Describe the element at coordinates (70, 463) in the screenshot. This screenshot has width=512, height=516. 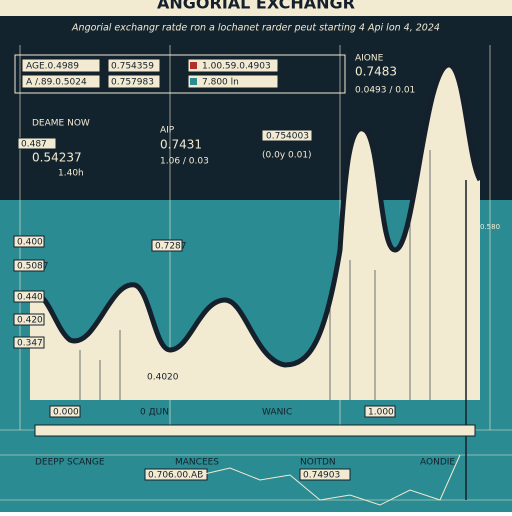
I see `footer-label: DEEPP SCANGE` at that location.